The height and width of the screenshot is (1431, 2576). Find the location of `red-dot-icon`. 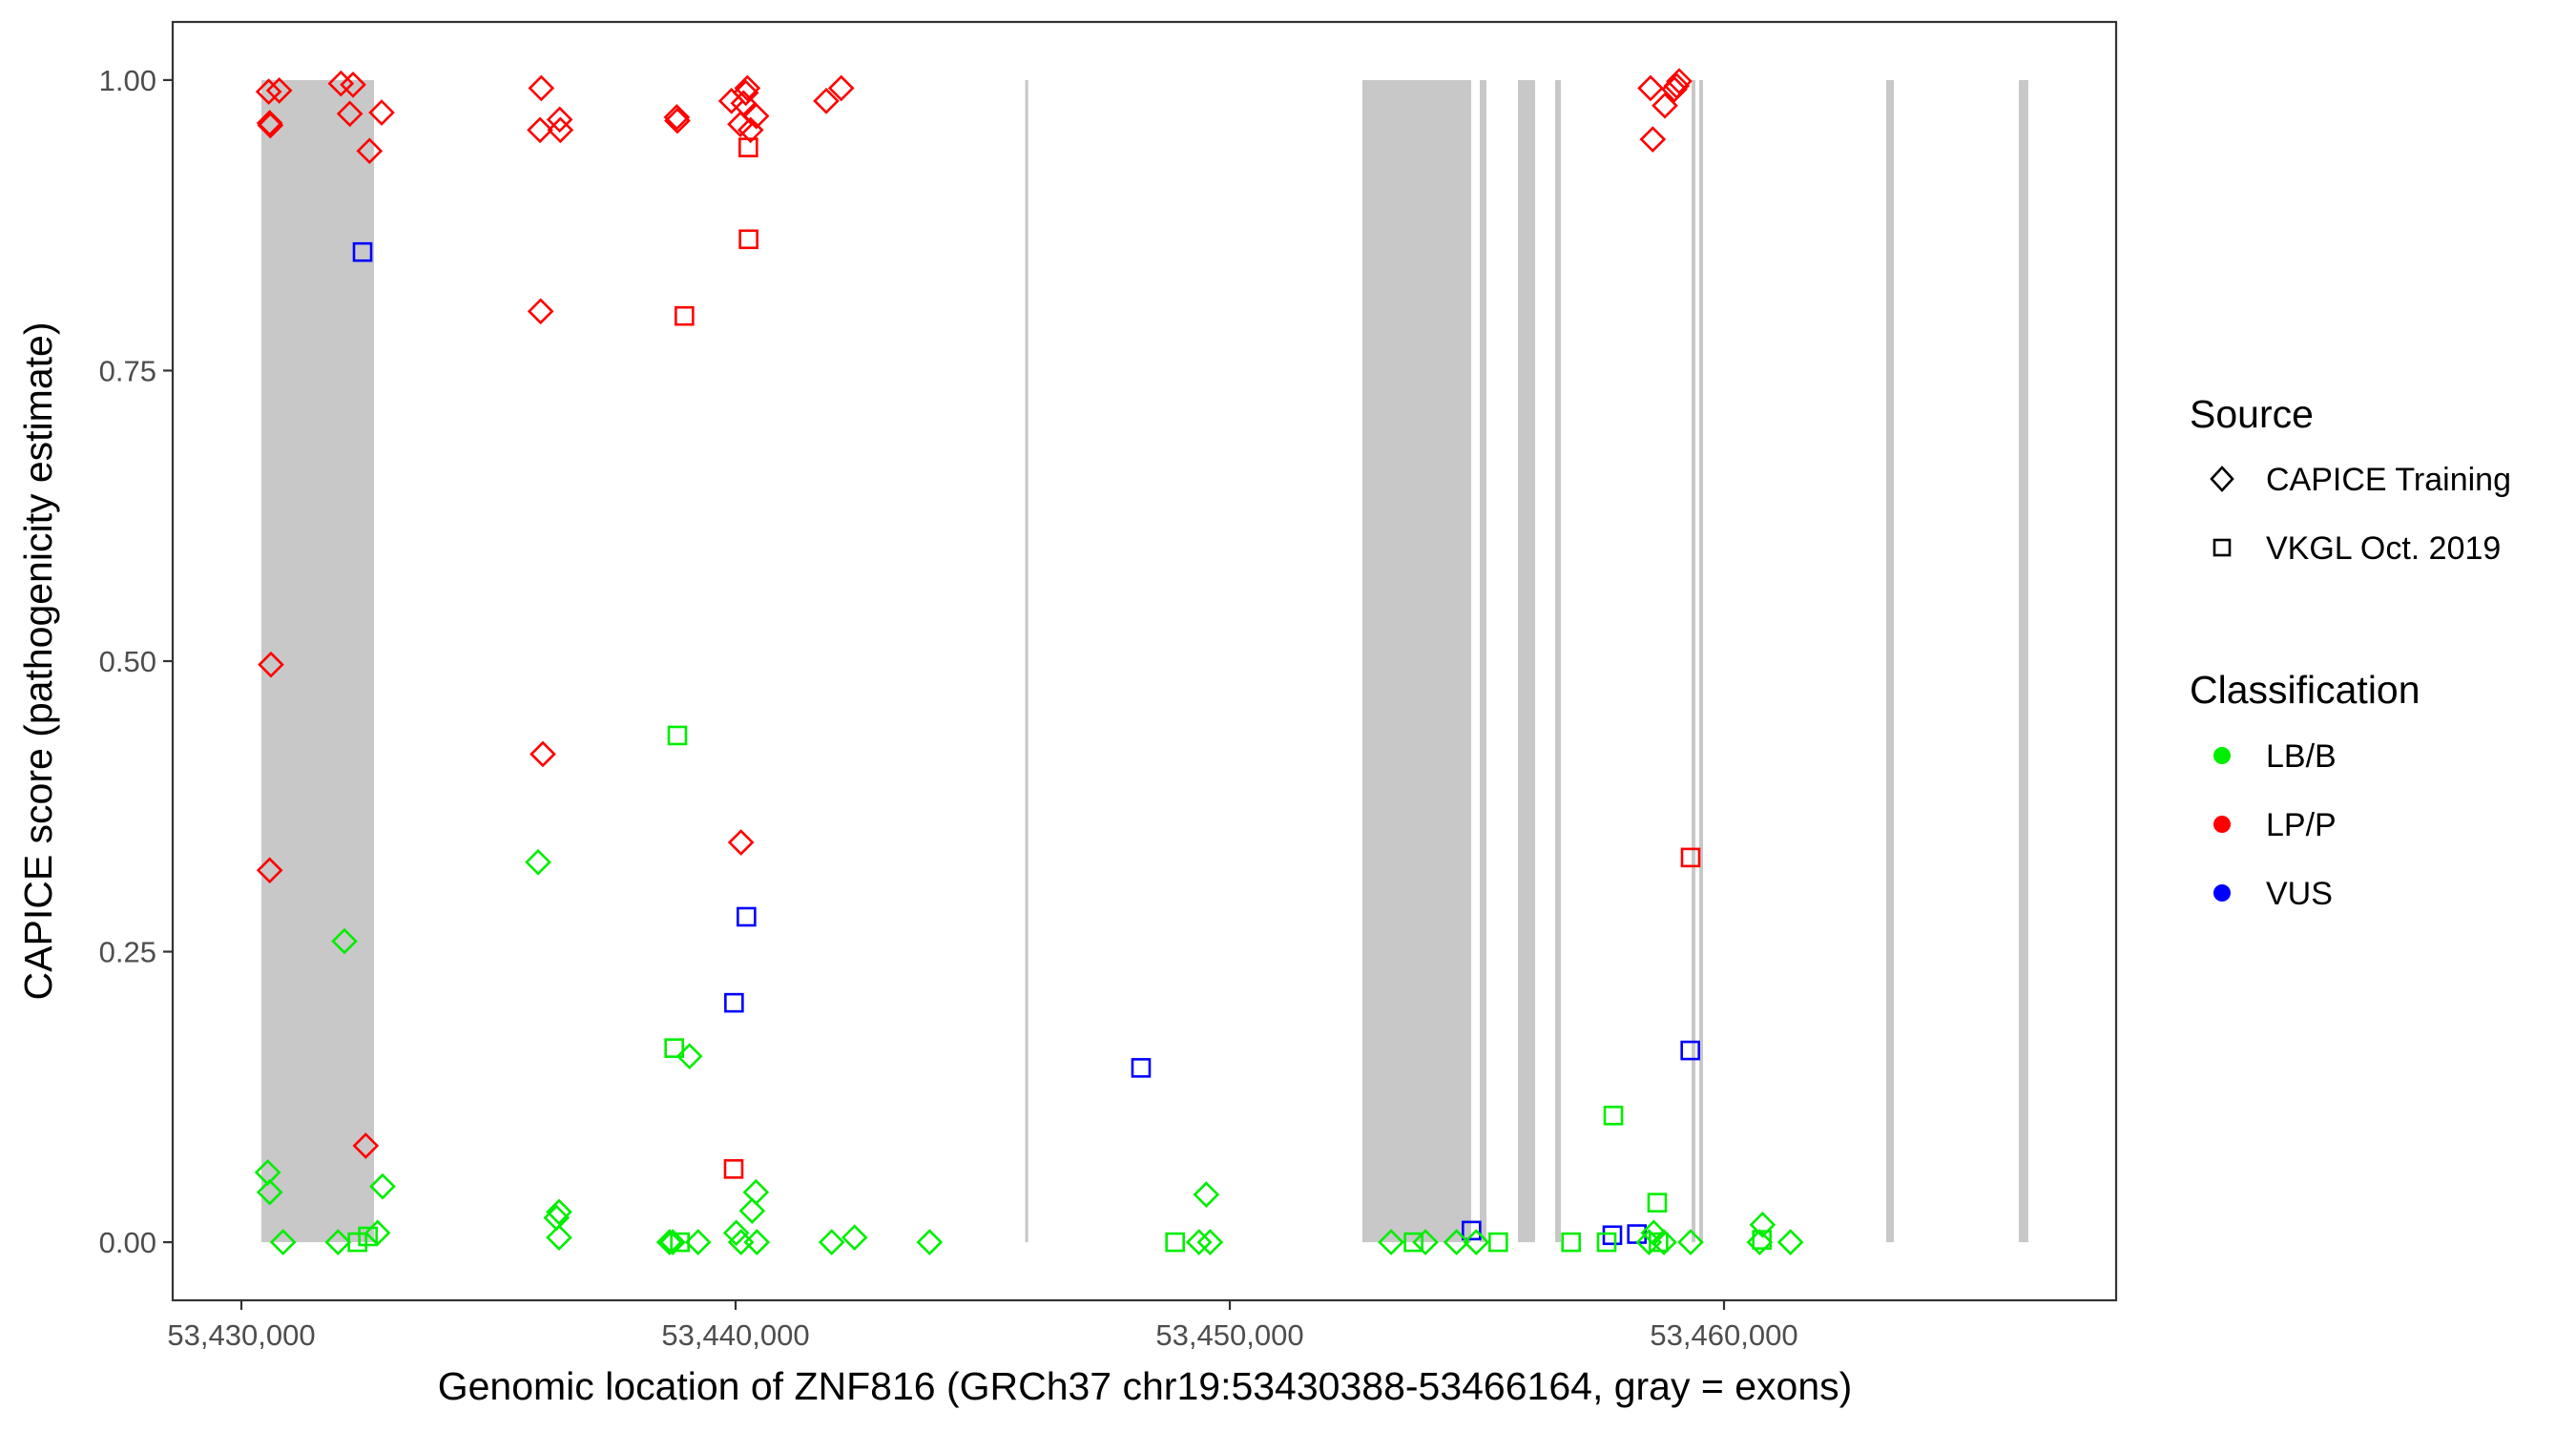

red-dot-icon is located at coordinates (2222, 824).